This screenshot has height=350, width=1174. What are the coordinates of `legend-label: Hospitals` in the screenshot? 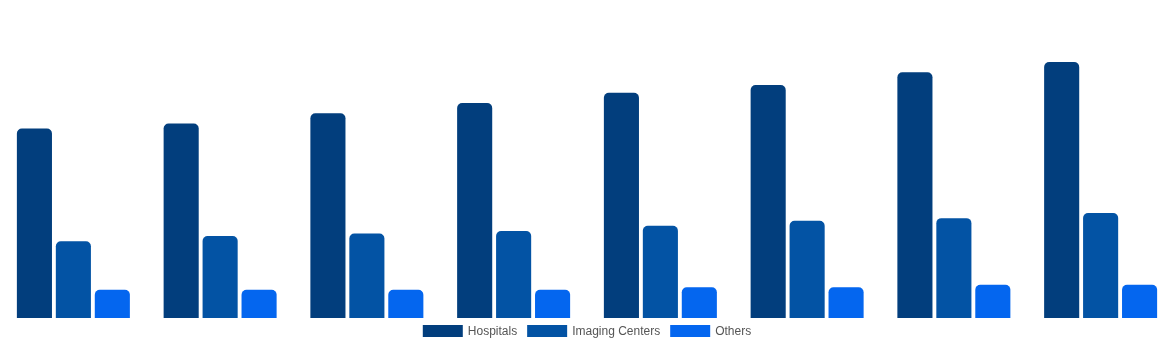 It's located at (492, 331).